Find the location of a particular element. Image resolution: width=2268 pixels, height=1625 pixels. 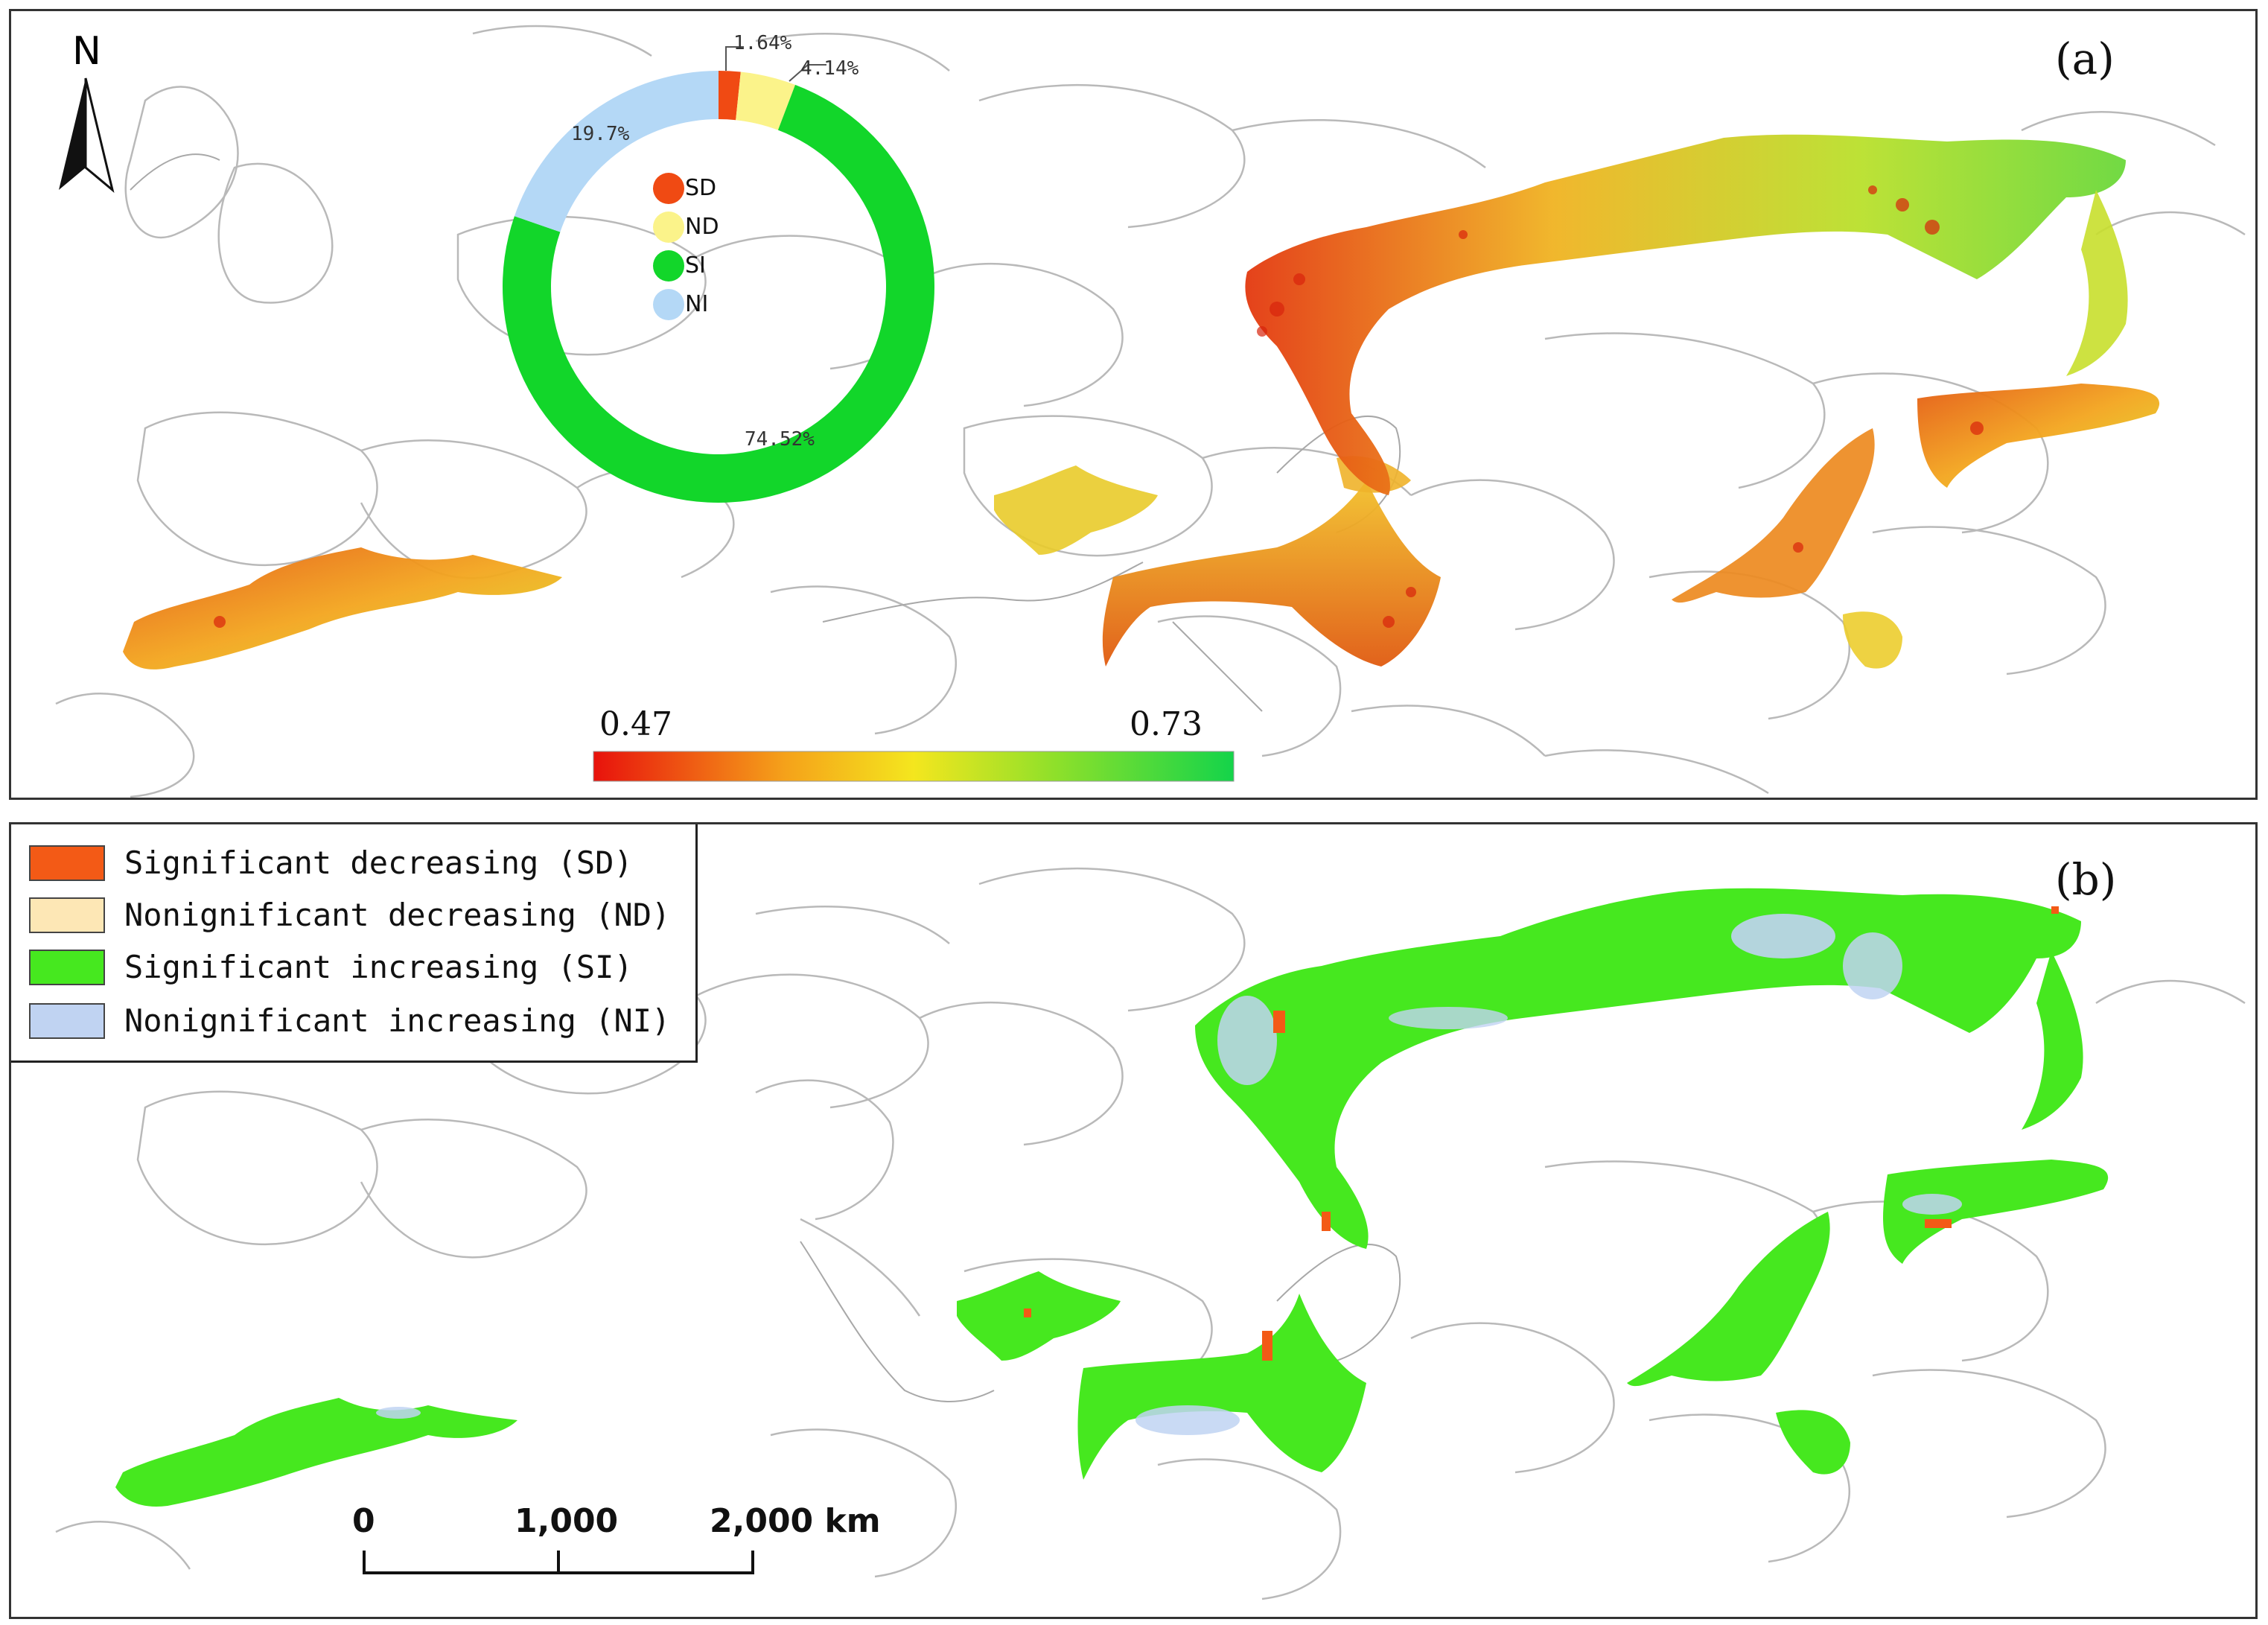

region-central-asia is located at coordinates (1774, 515).